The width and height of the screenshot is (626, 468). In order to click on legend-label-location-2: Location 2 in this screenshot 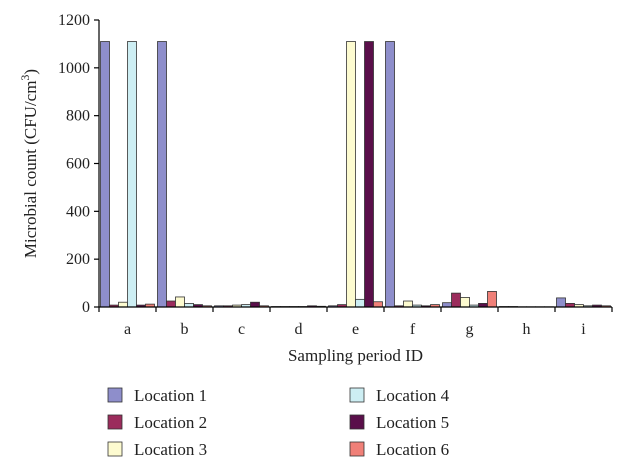, I will do `click(170, 422)`.